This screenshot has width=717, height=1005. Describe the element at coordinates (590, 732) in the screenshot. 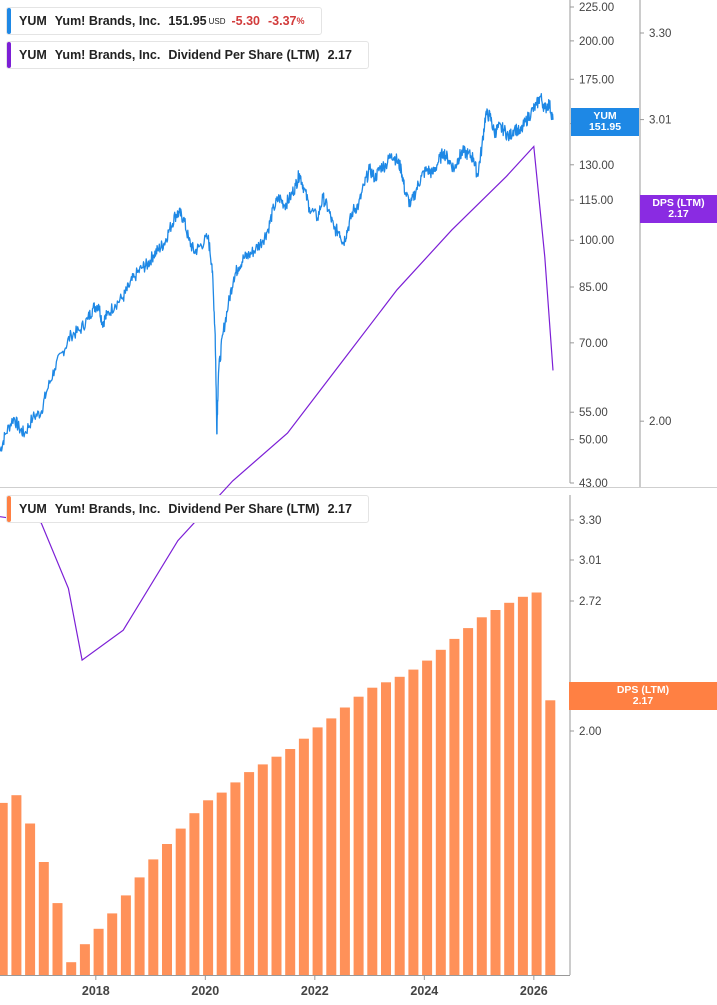

I see `bottom-axis-tick-label: 2.00` at that location.